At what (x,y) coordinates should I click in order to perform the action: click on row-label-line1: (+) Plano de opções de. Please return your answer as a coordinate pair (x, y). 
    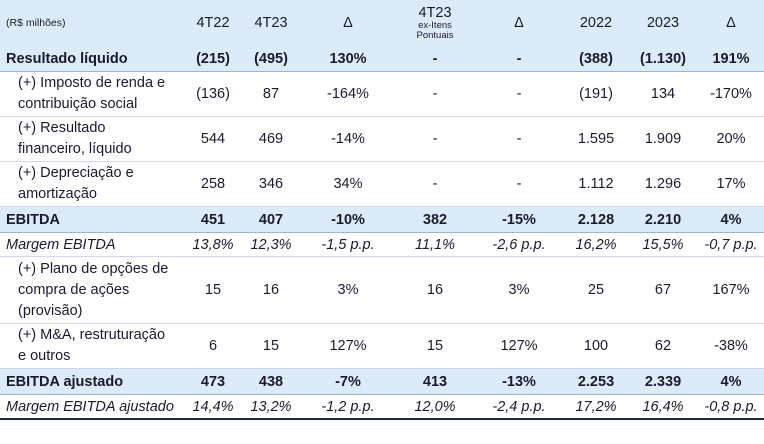
    Looking at the image, I should click on (93, 268).